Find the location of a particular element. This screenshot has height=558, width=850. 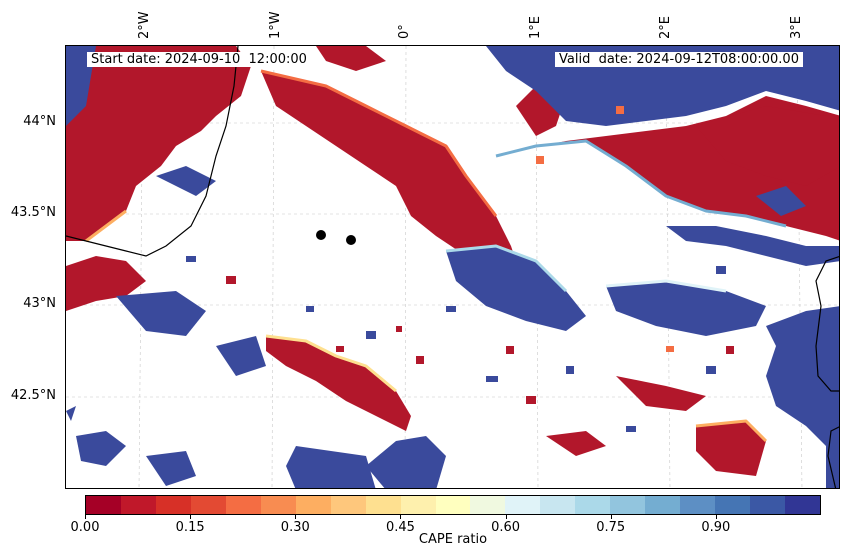

lat-tick-label: 43.5°N is located at coordinates (33, 212).